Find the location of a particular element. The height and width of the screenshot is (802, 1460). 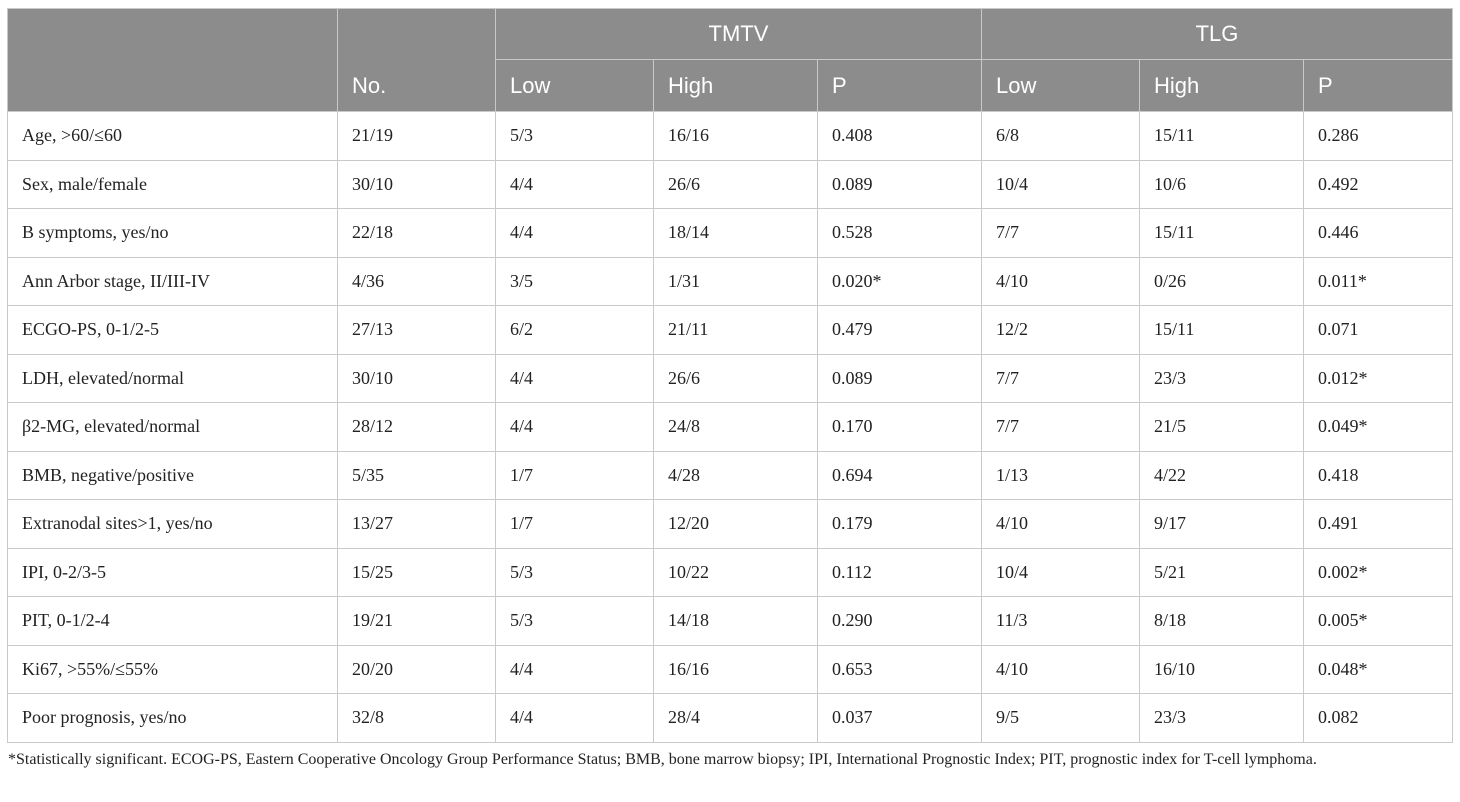

header-group-tlg: TLG is located at coordinates (1217, 34).